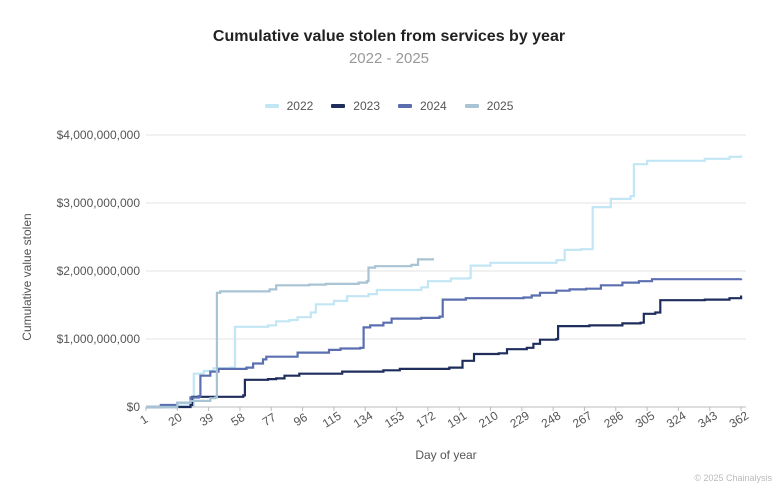 The width and height of the screenshot is (778, 485). What do you see at coordinates (332, 419) in the screenshot?
I see `x-tick-label: 115` at bounding box center [332, 419].